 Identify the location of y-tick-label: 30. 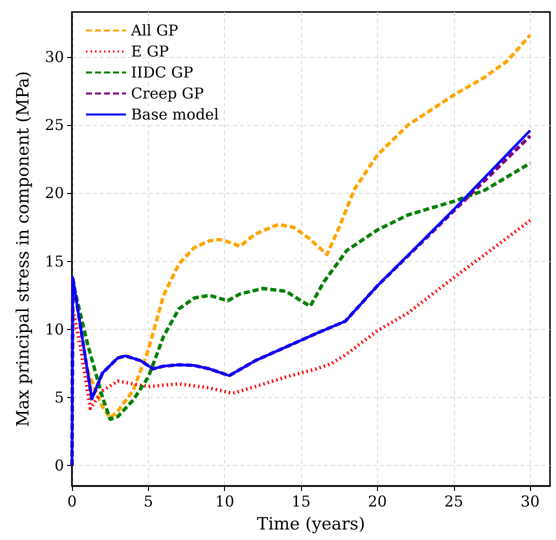
(54, 57).